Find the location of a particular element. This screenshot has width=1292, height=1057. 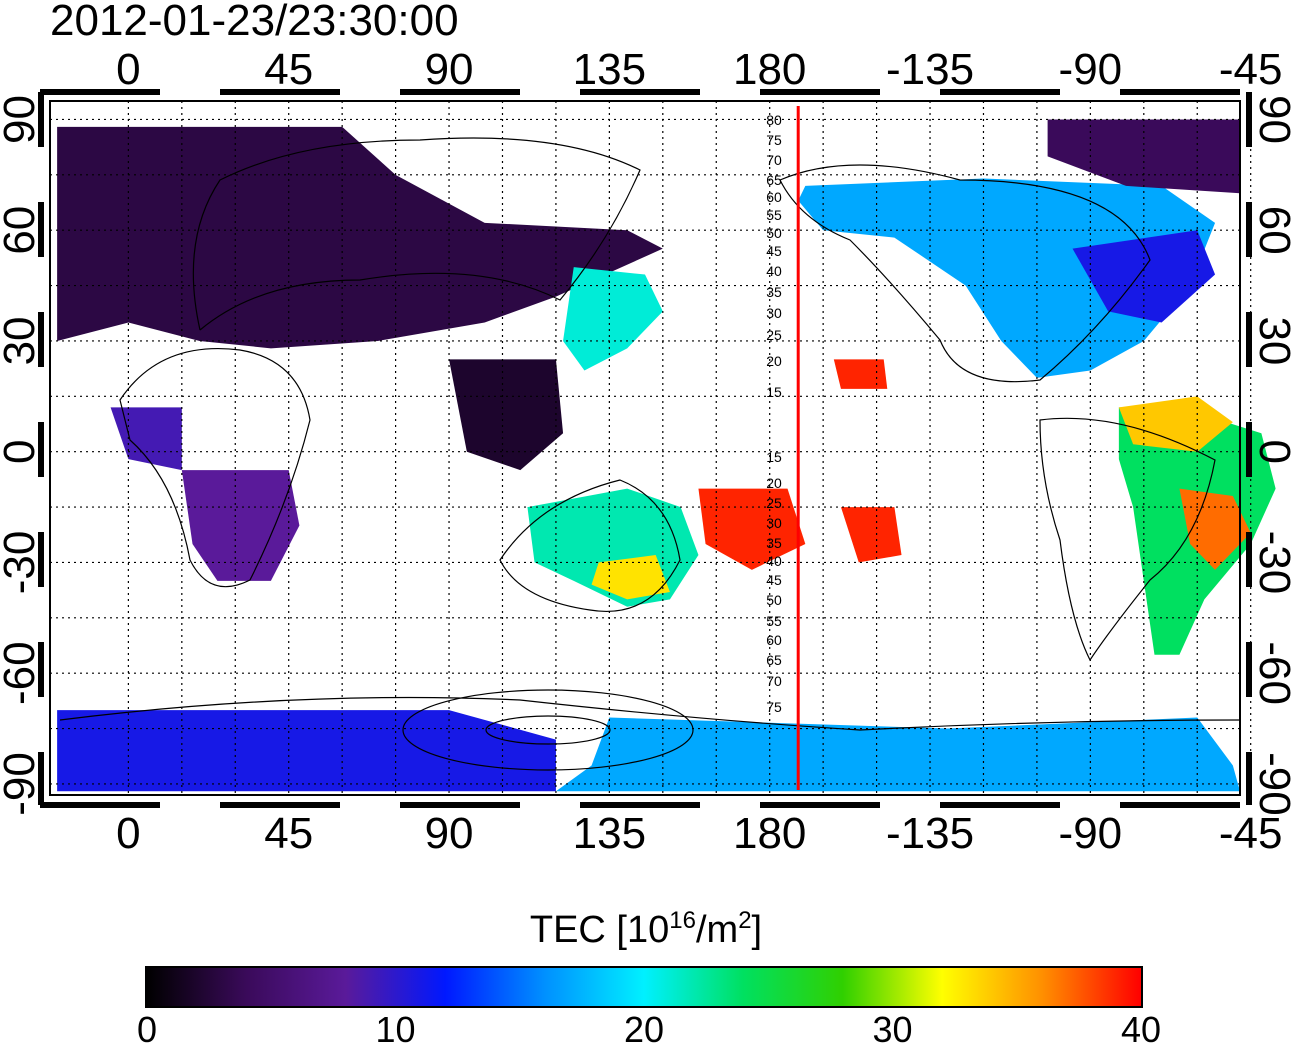

lat-tick-right: -90 is located at coordinates (1271, 784).